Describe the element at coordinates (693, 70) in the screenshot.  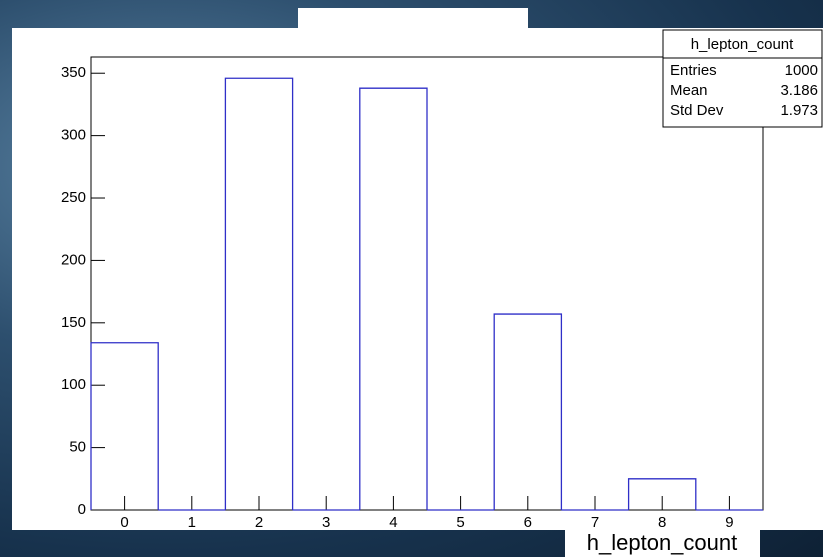
I see `stats-label: Entries` at that location.